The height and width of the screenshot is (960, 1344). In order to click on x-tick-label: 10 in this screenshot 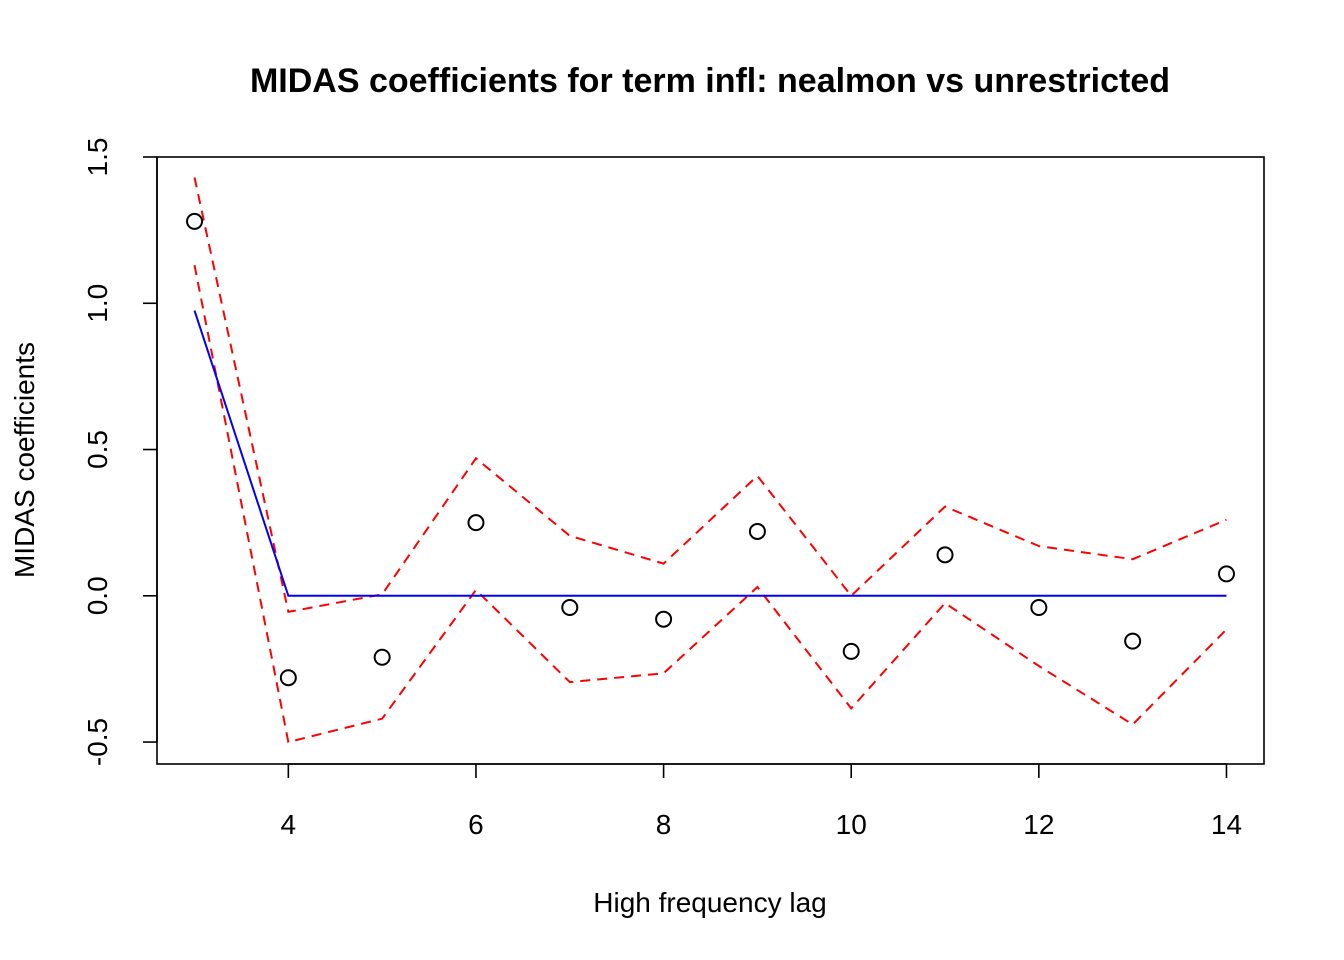, I will do `click(851, 824)`.